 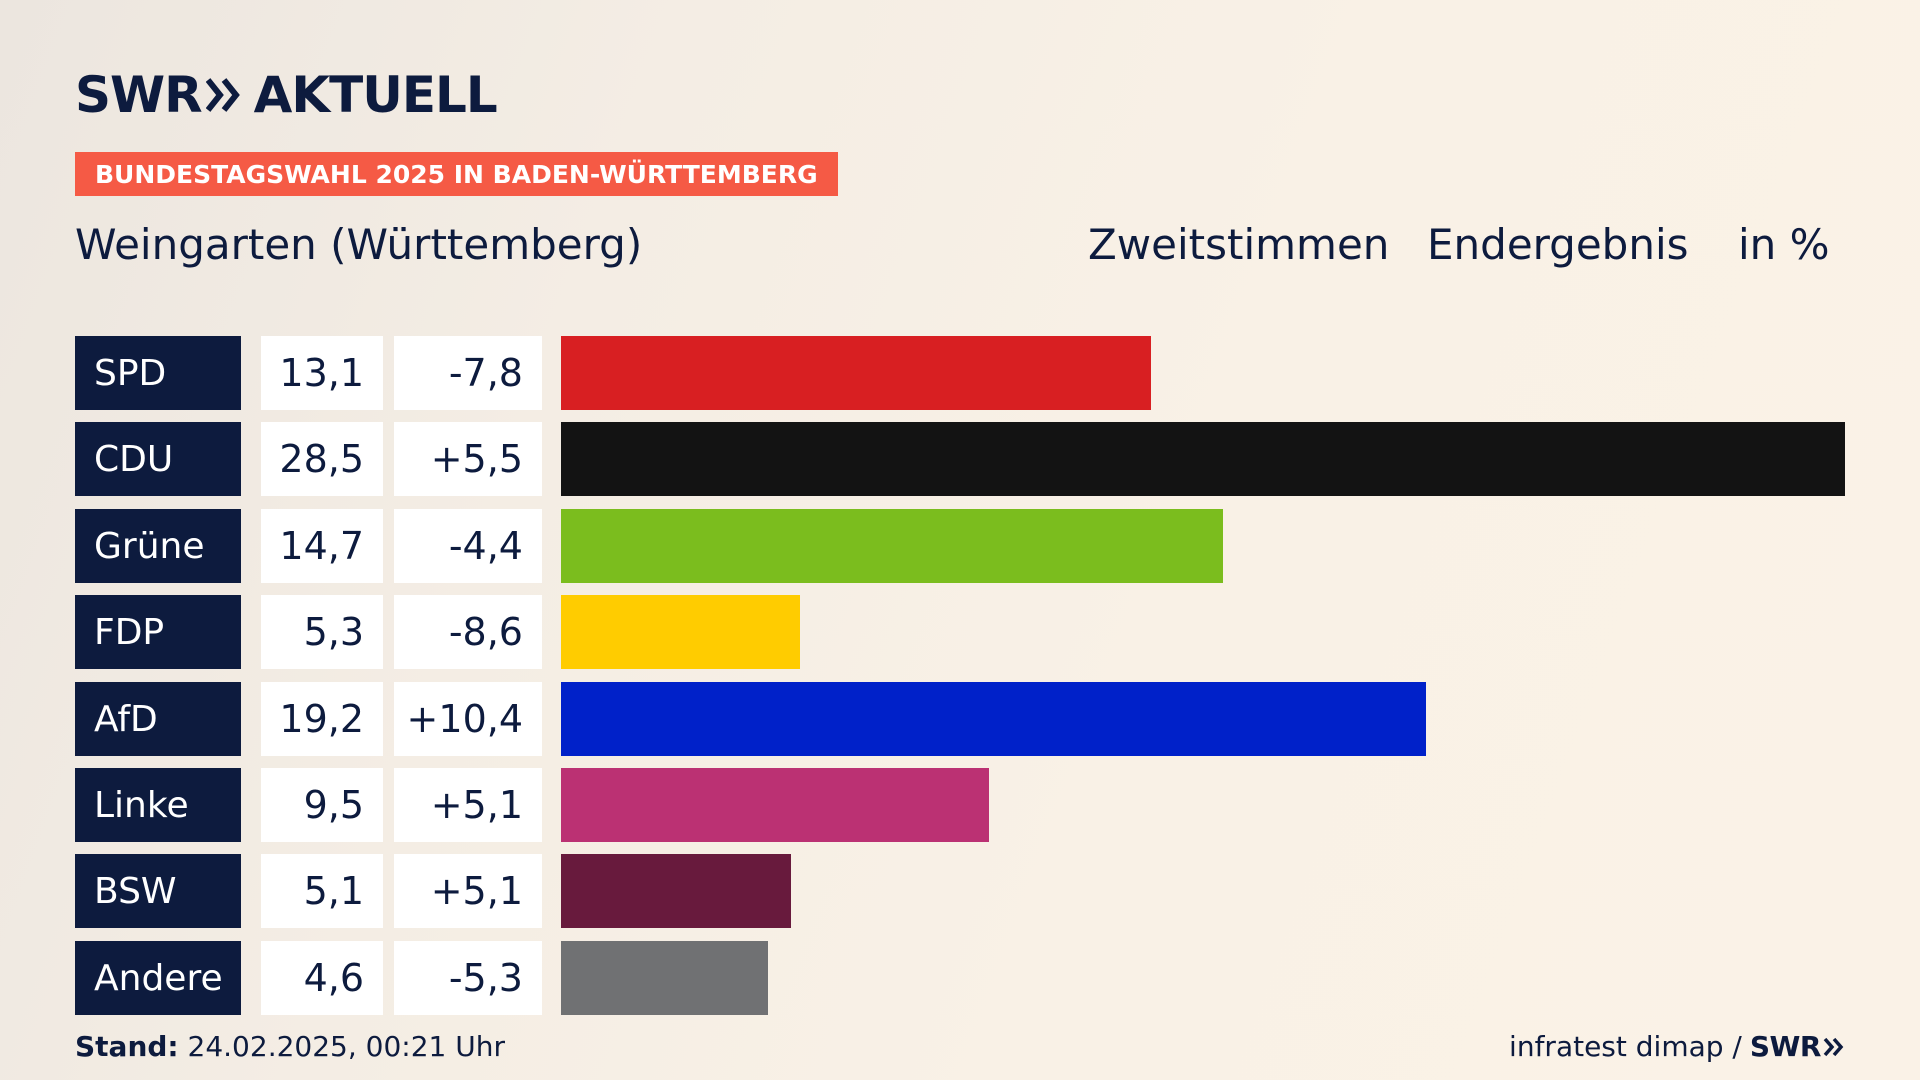 What do you see at coordinates (222, 95) in the screenshot?
I see `double-chevron-icon` at bounding box center [222, 95].